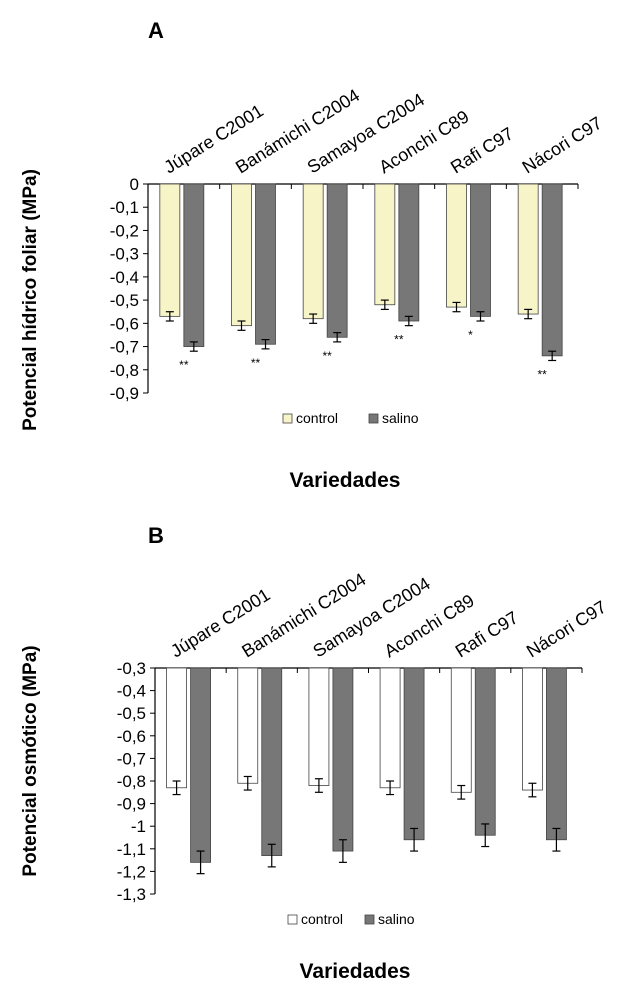 The height and width of the screenshot is (986, 638). I want to click on panel-b-letter: B, so click(156, 535).